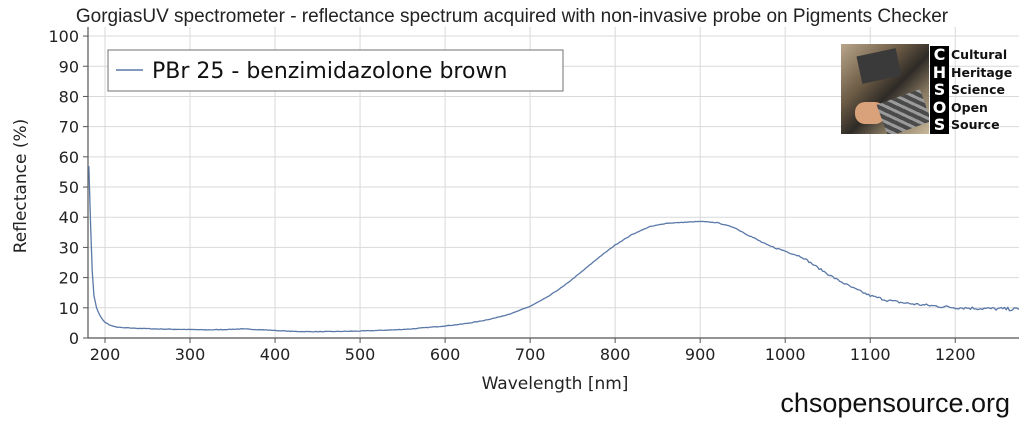 The width and height of the screenshot is (1024, 427). I want to click on logo-word: Science, so click(978, 90).